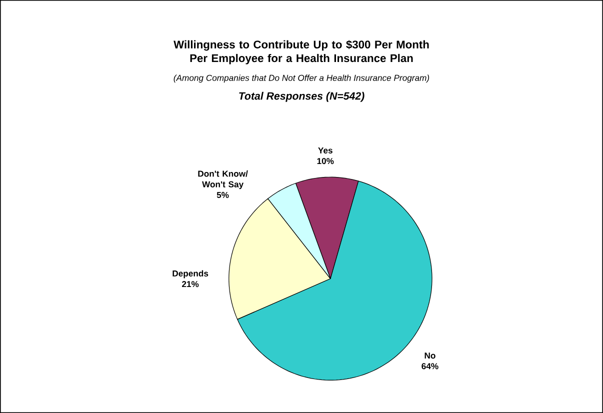 The width and height of the screenshot is (603, 413). What do you see at coordinates (325, 150) in the screenshot?
I see `slice-label: Yes` at bounding box center [325, 150].